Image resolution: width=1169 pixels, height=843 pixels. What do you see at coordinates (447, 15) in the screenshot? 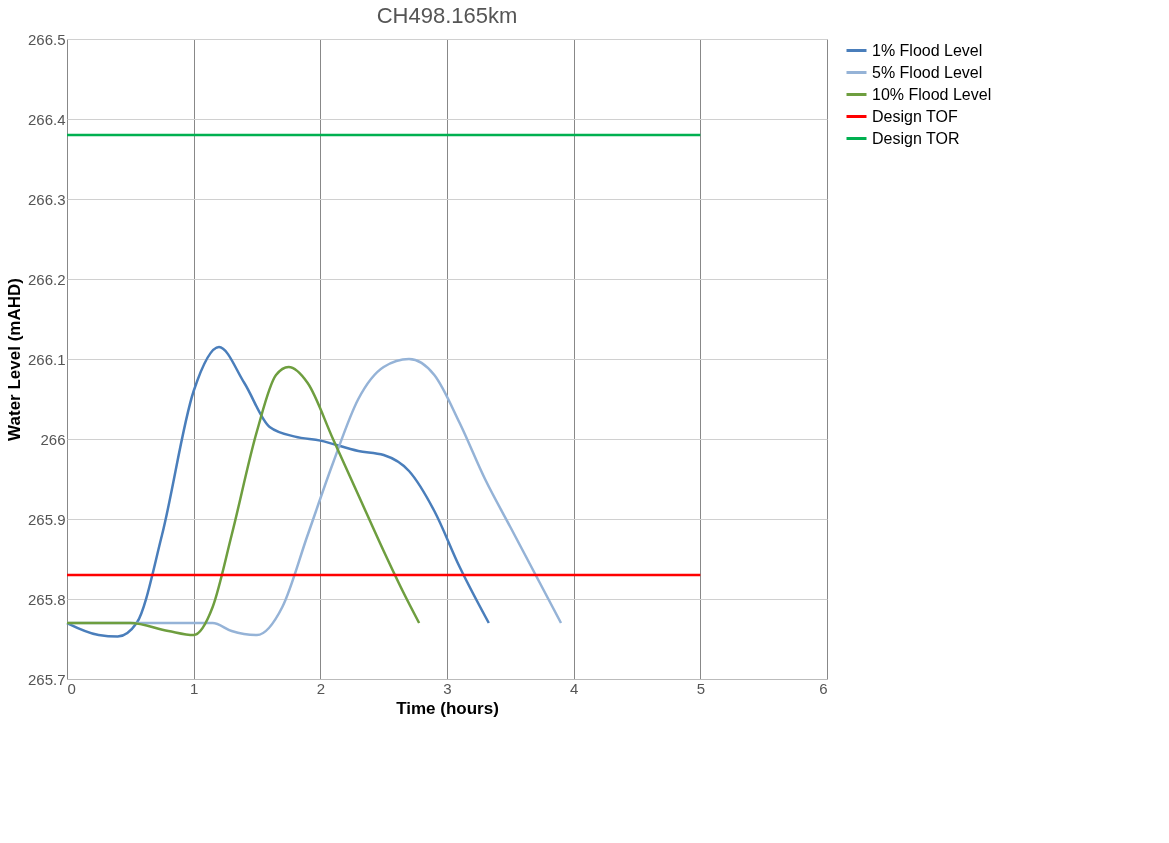
I see `chart-title: CH498.165km` at bounding box center [447, 15].